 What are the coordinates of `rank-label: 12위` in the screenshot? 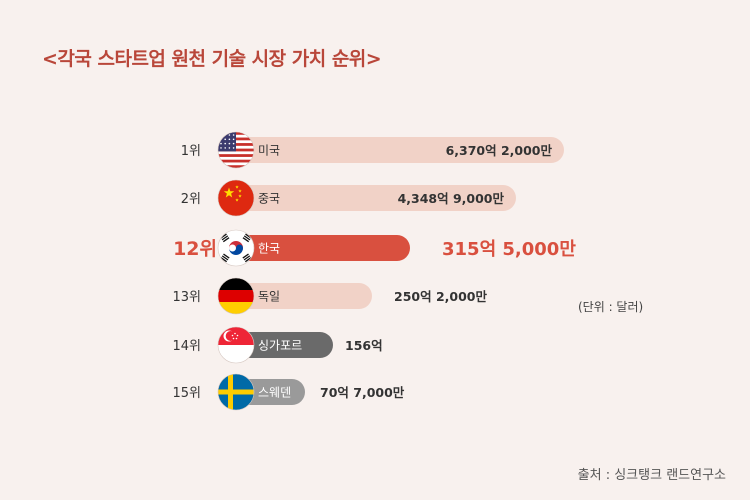 It's located at (195, 249).